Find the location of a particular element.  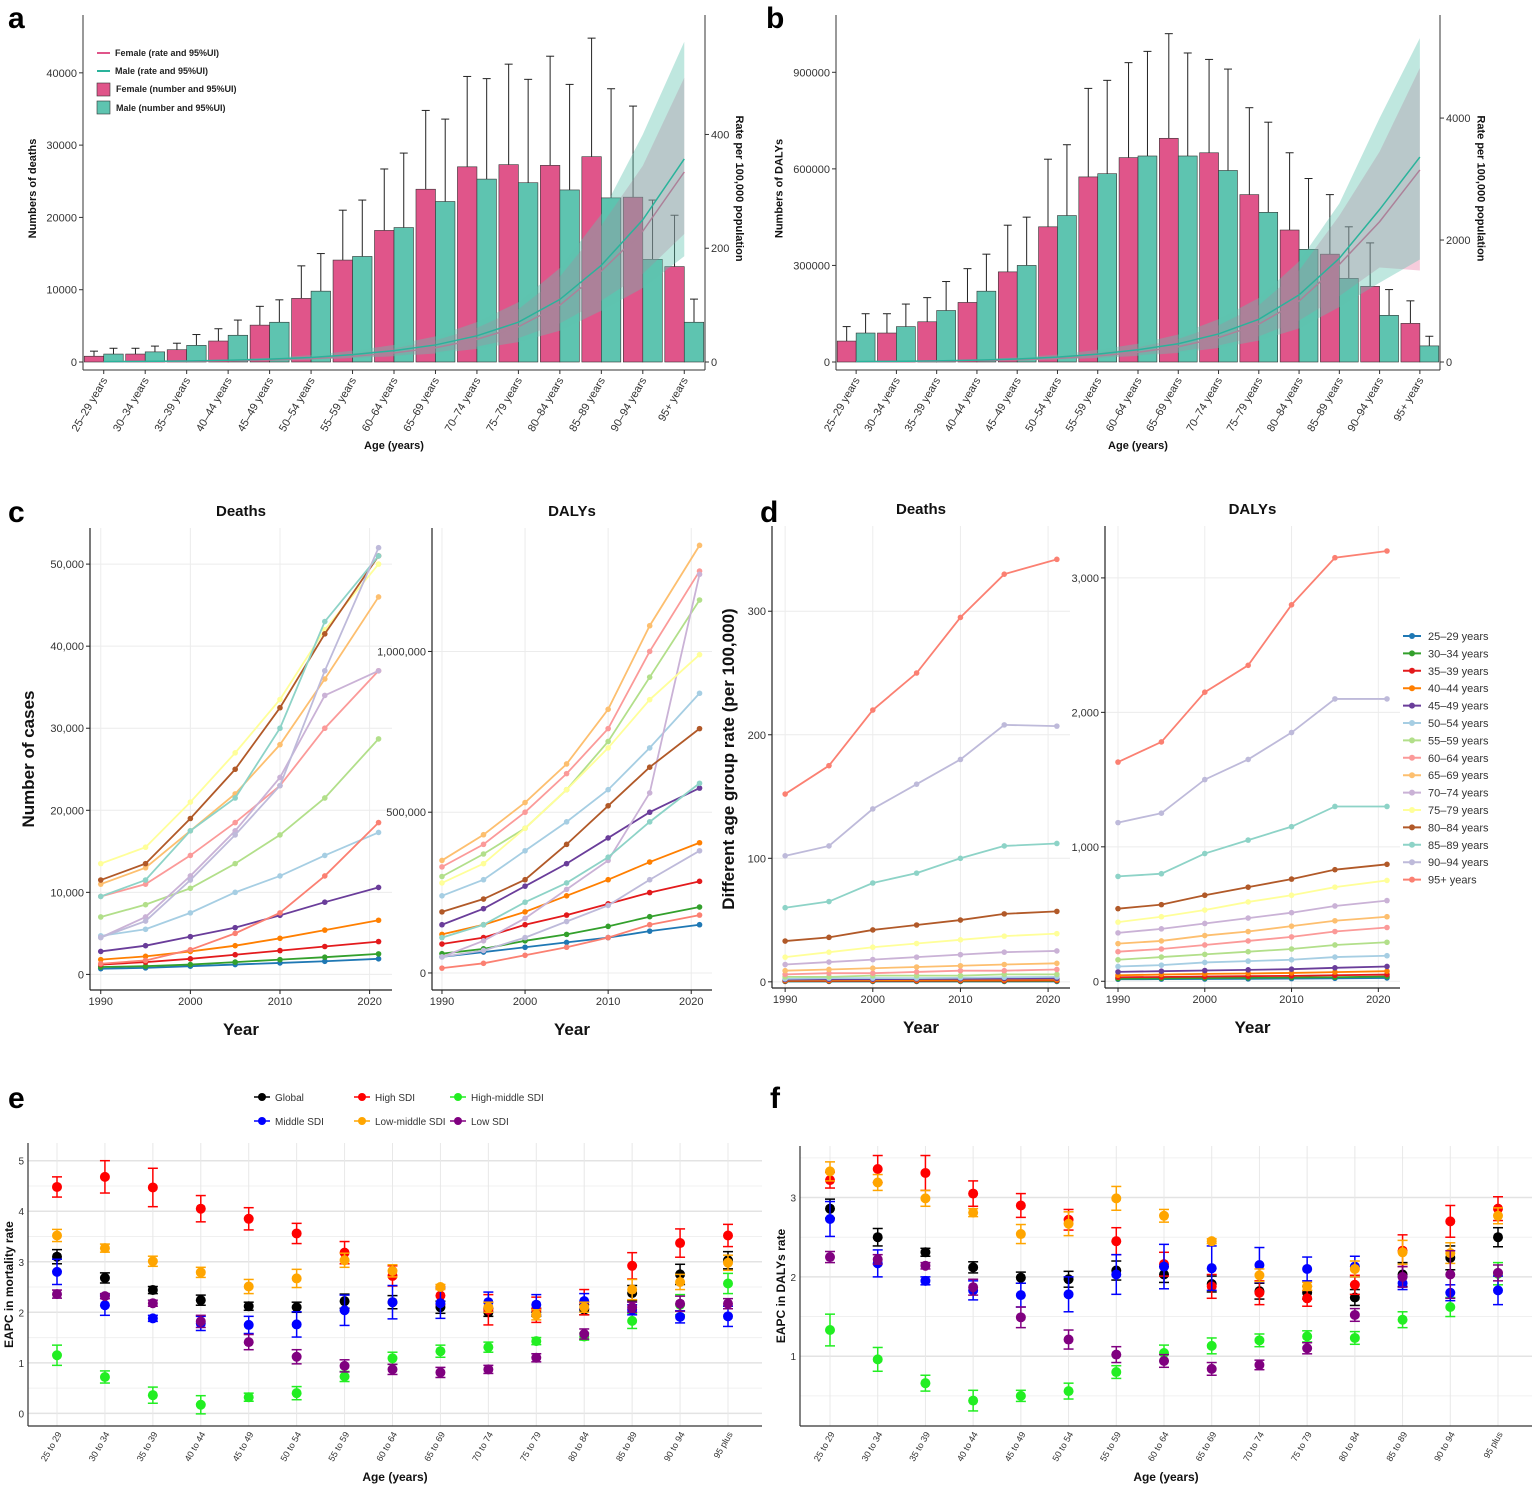

y2-axis-title: Rate per 100,000 population is located at coordinates (739, 188).